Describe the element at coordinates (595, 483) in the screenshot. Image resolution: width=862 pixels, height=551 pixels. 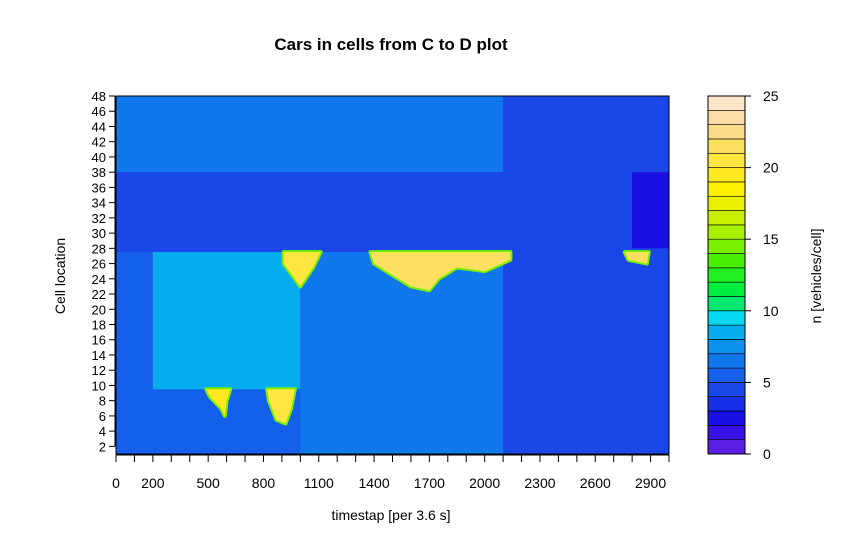
I see `x-tick-label: 2600` at that location.